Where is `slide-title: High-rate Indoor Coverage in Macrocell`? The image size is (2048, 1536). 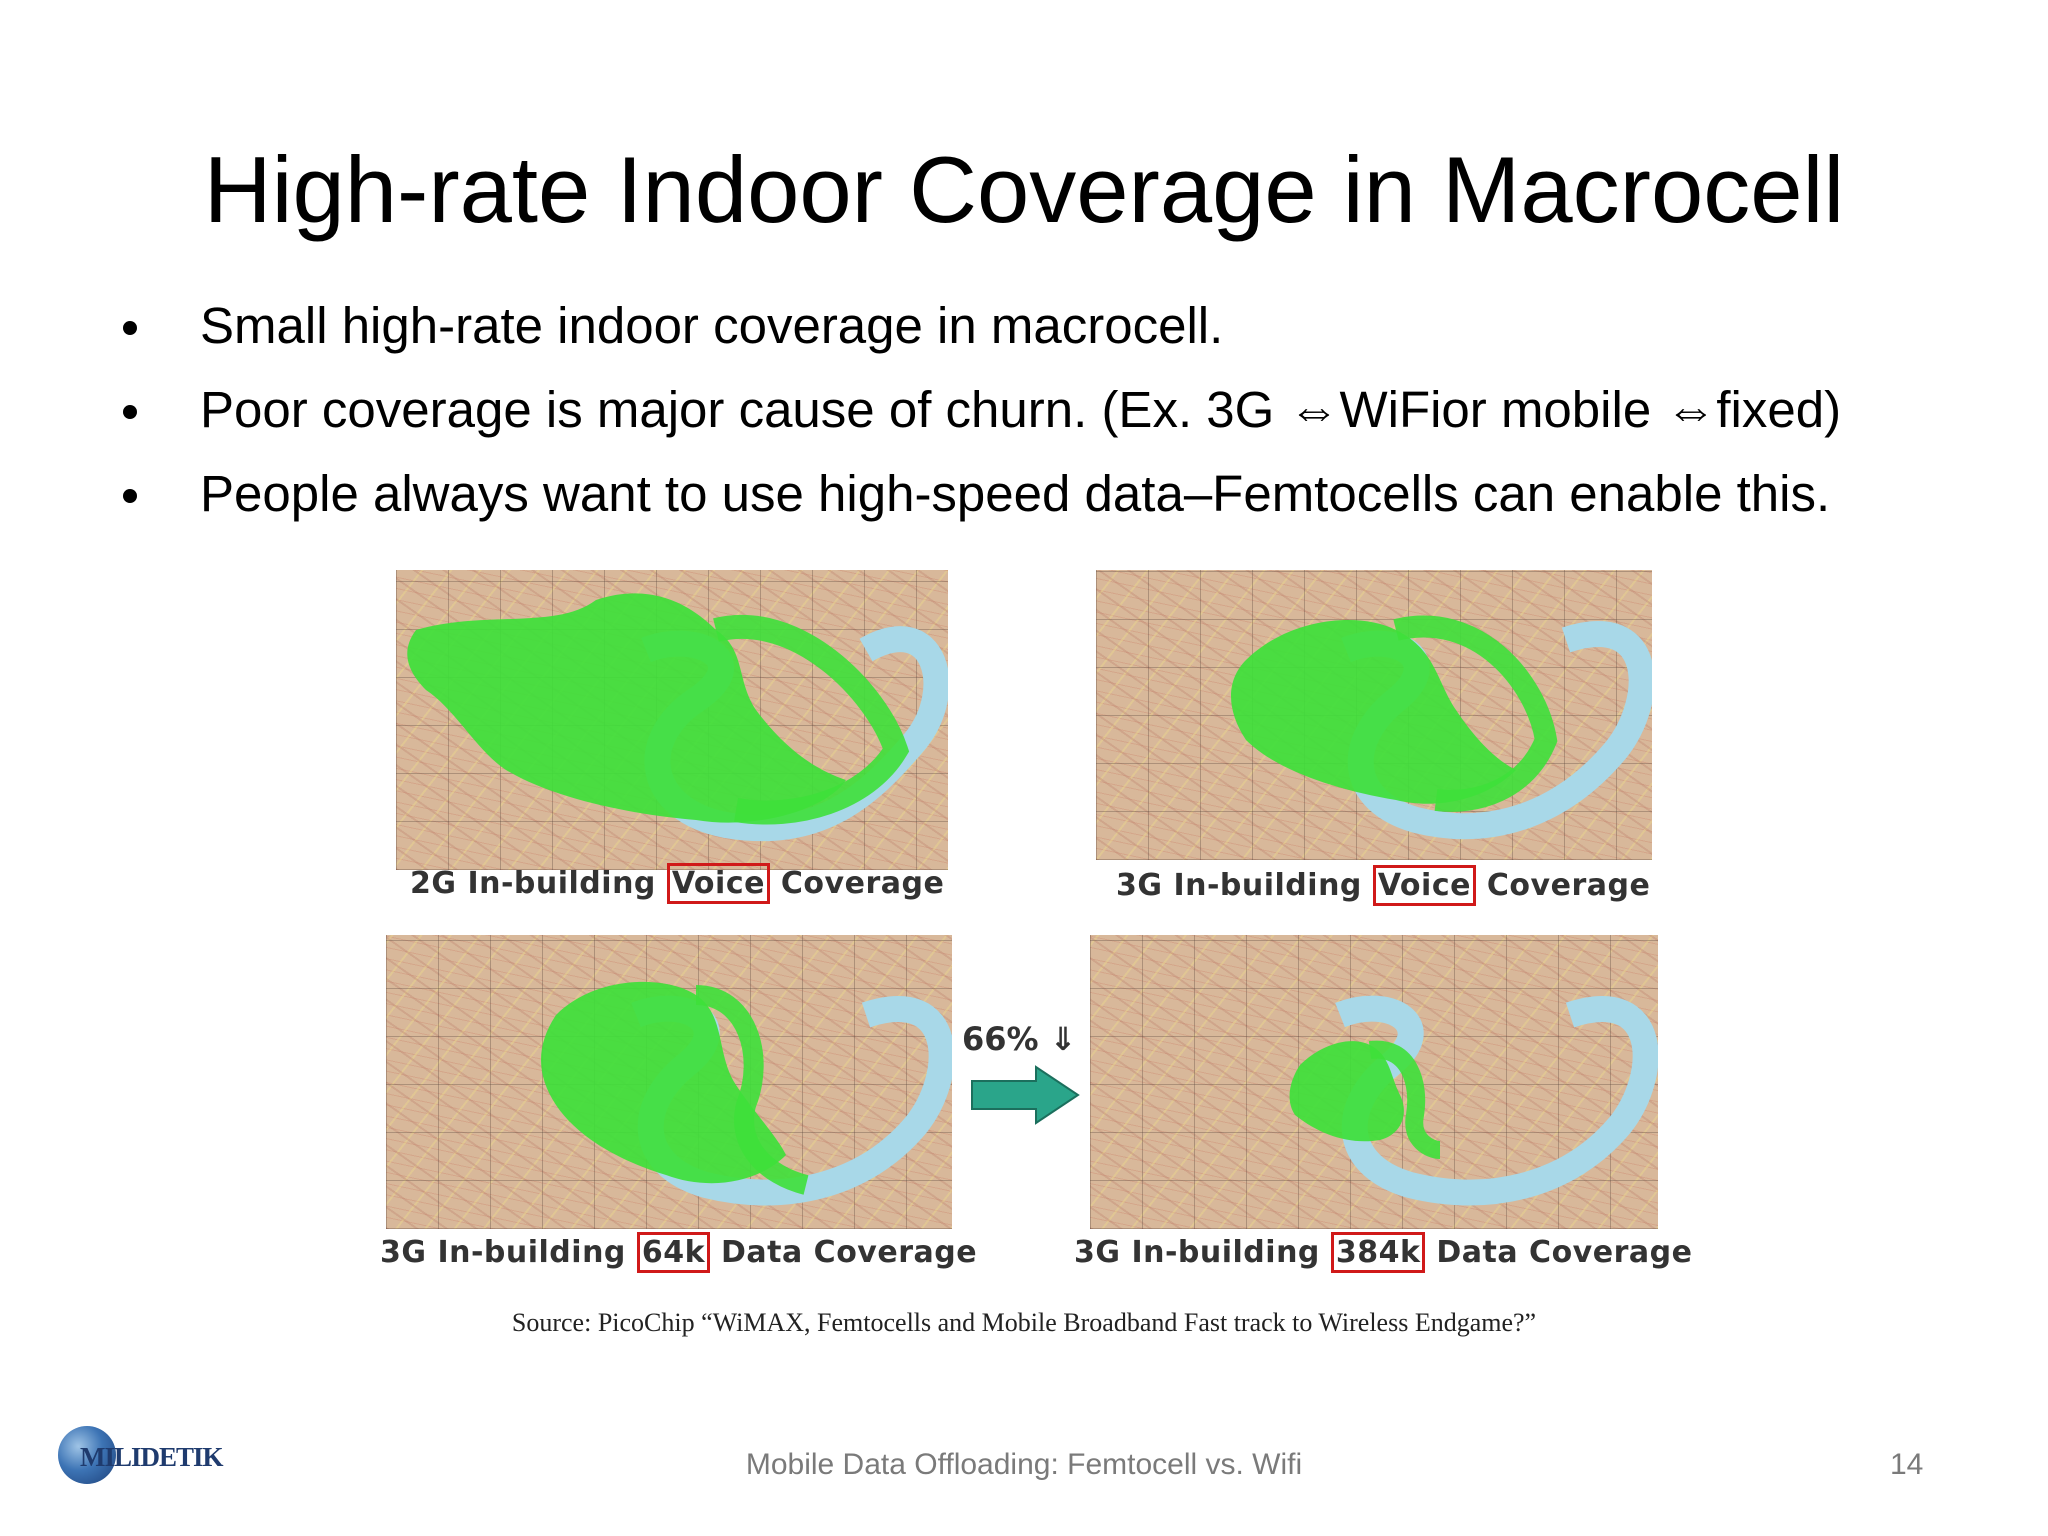 slide-title: High-rate Indoor Coverage in Macrocell is located at coordinates (1024, 189).